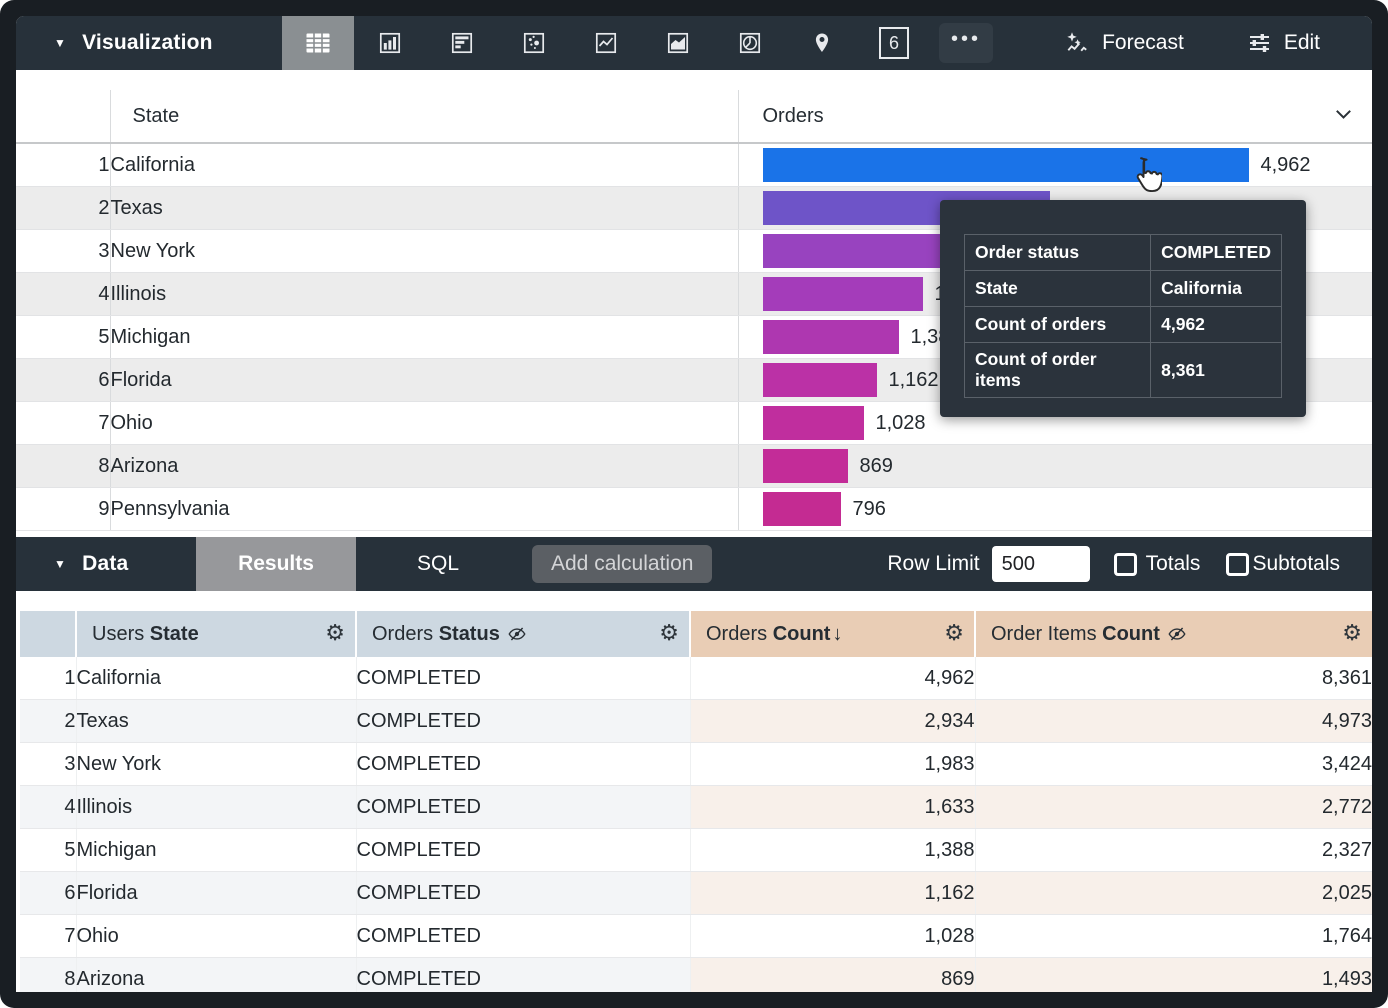  I want to click on viz-state-cell: Arizona, so click(423, 466).